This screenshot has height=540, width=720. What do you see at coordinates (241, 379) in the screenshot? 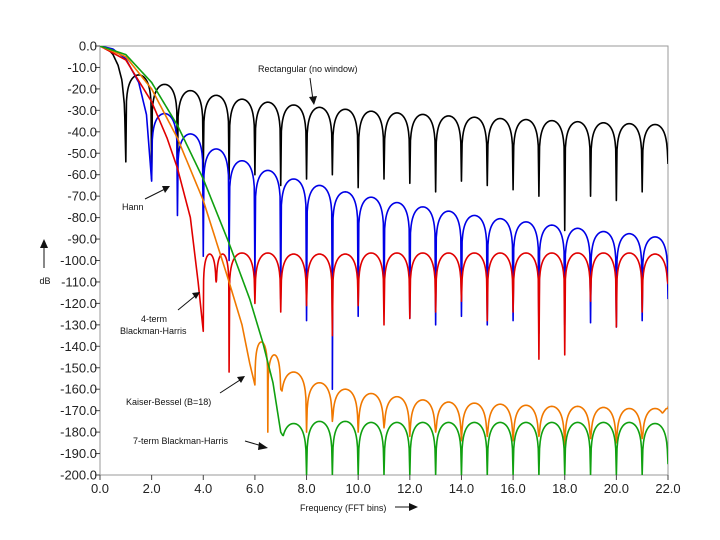
I see `annotation-kaiser-arrowhead` at bounding box center [241, 379].